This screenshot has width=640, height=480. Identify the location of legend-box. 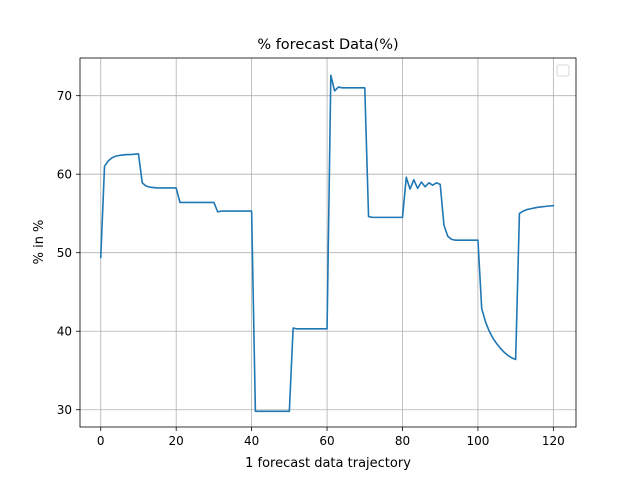
(563, 70).